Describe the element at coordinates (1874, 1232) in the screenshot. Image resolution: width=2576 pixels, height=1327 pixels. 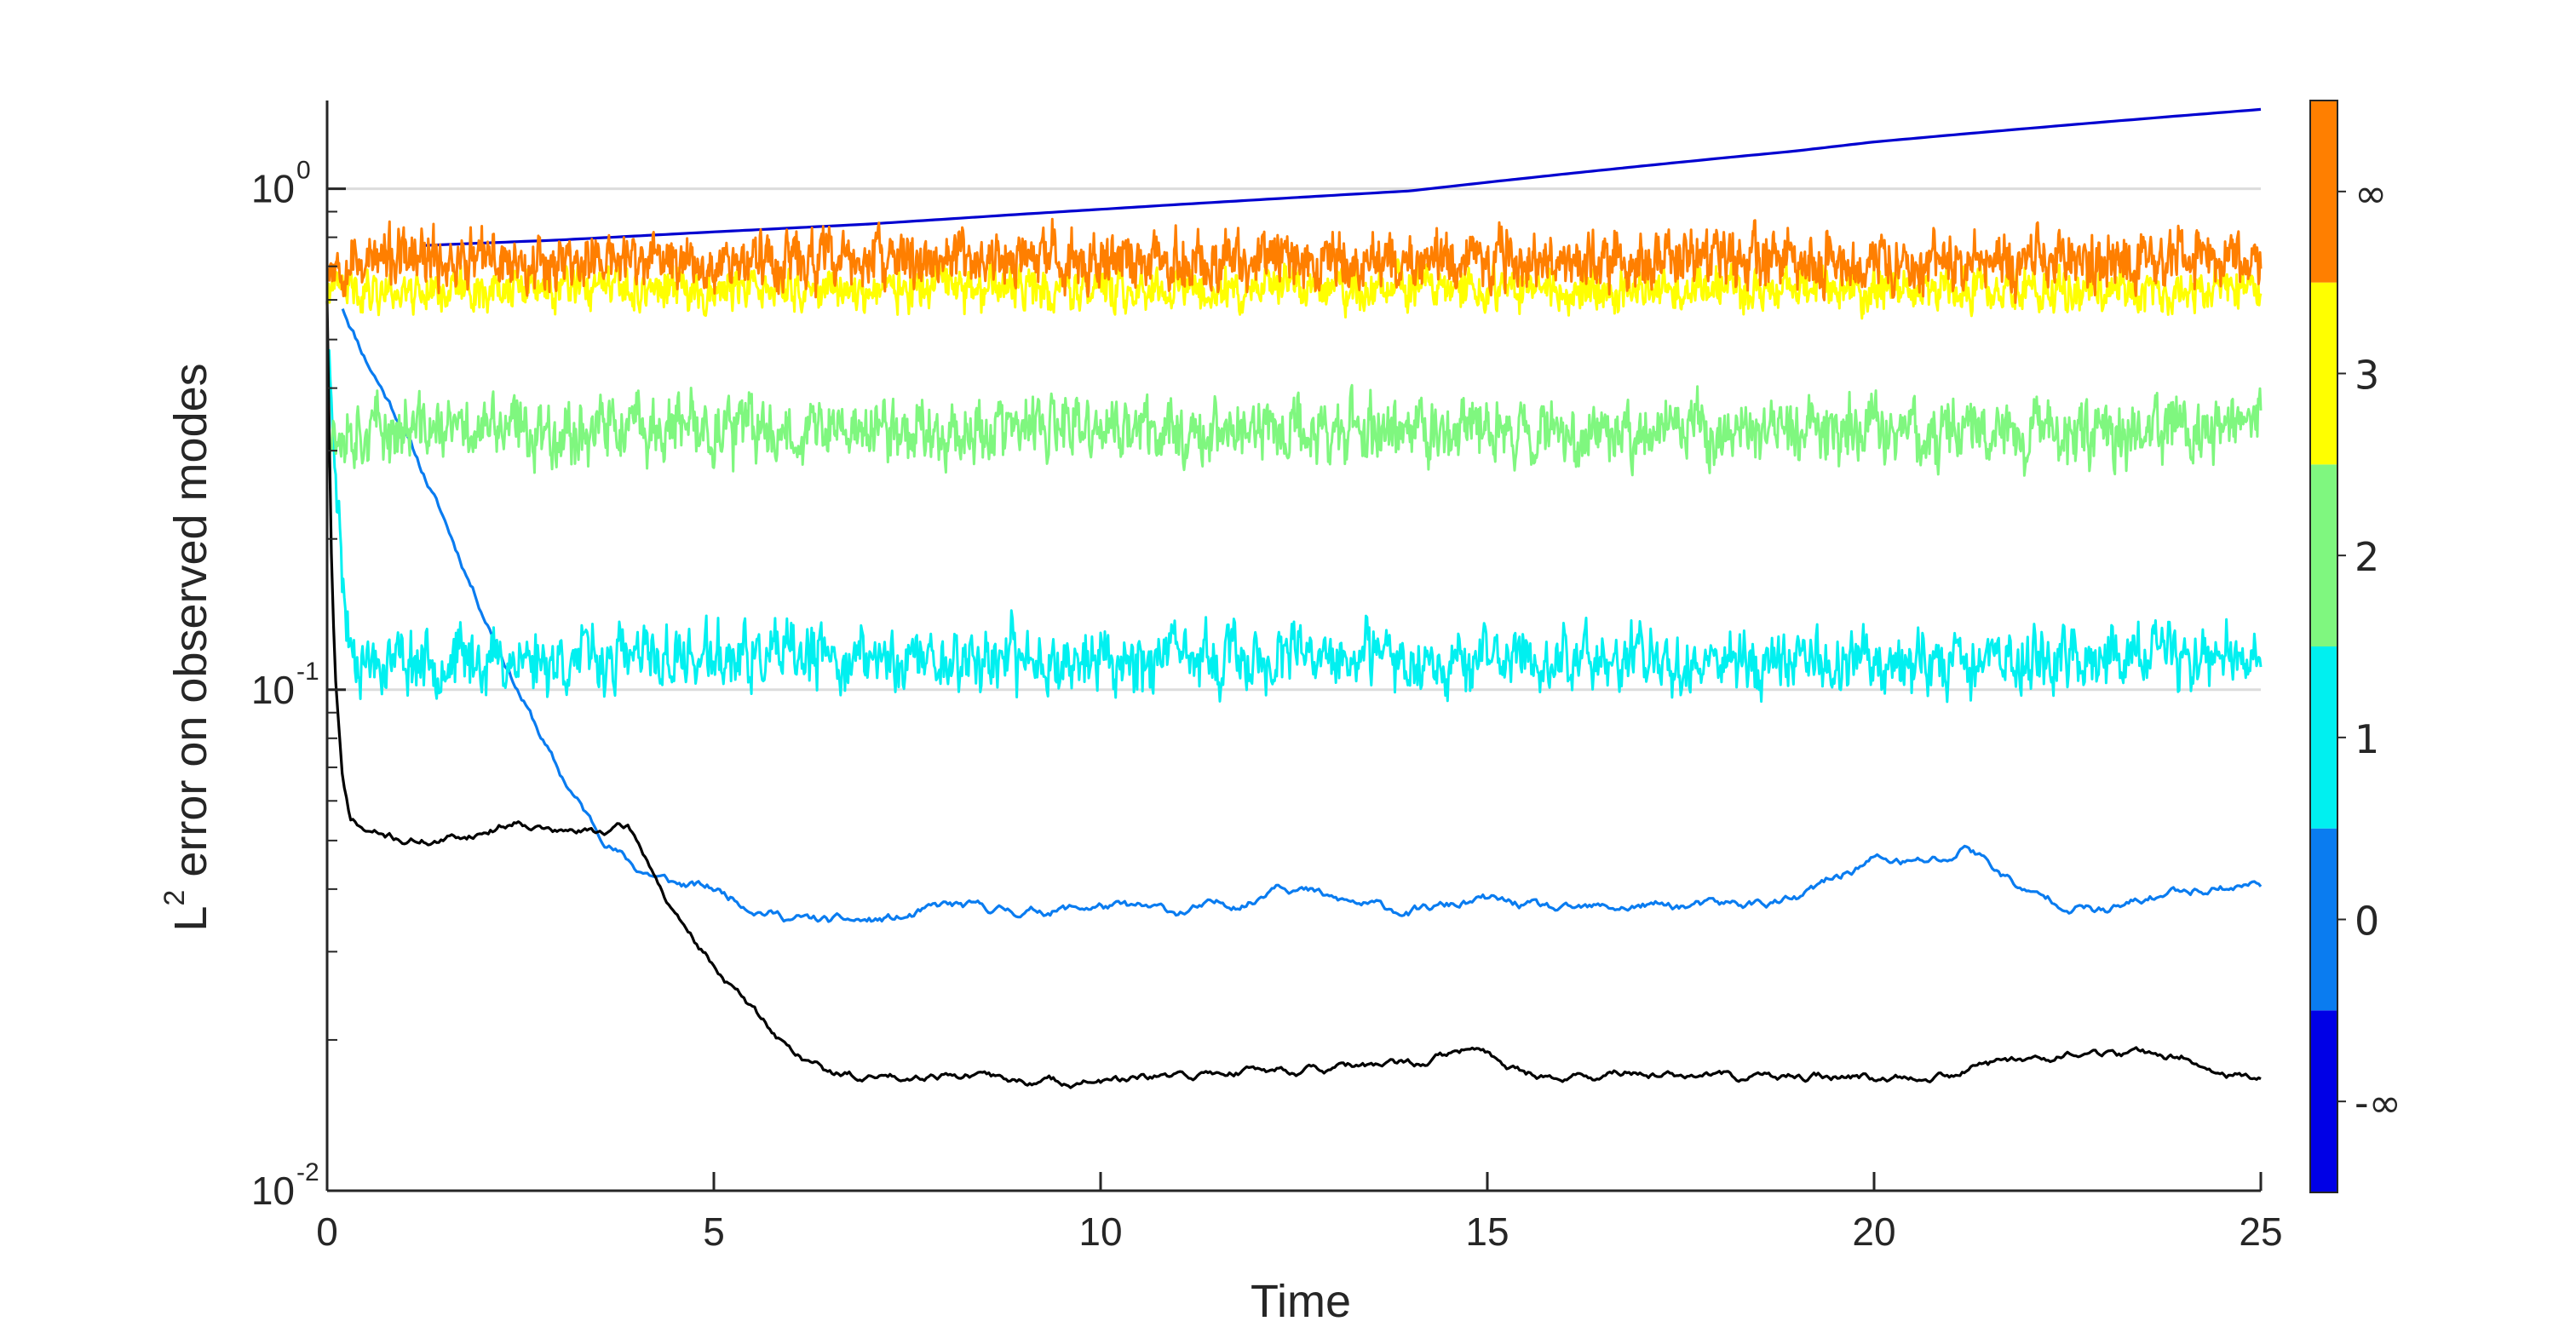
I see `x-tick-label: 20` at that location.